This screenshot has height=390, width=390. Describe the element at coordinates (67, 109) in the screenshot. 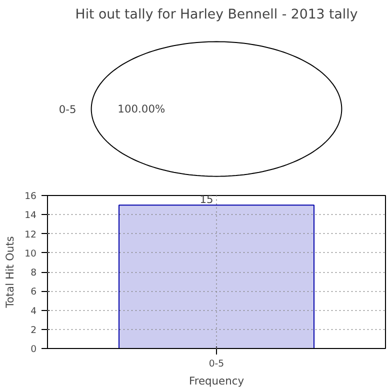

I see `slice-label: 0-5` at that location.